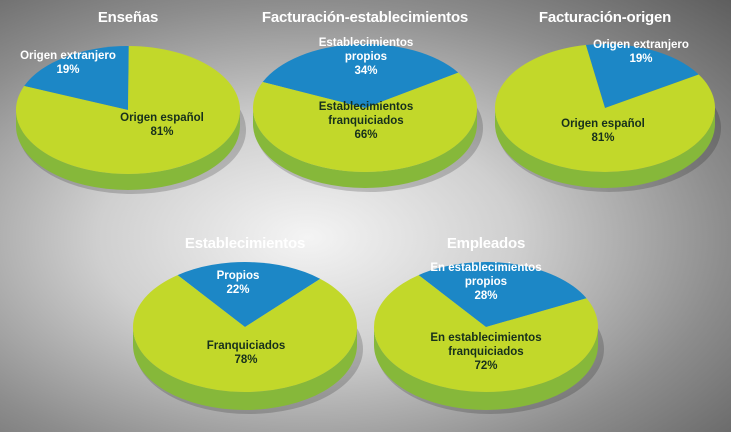  I want to click on slice-label: En establecimientos franquiciados 72%, so click(485, 352).